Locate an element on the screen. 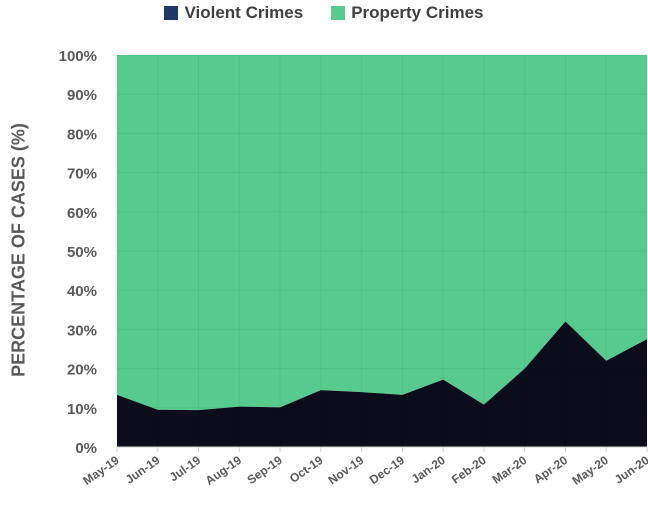  y-tick-label: 90% is located at coordinates (82, 95).